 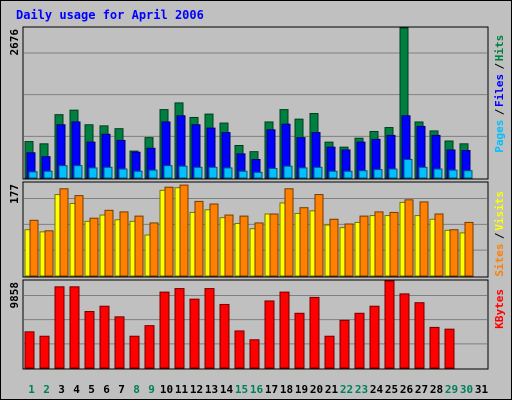 What do you see at coordinates (407, 389) in the screenshot?
I see `x-tick-label-day-26: 26` at bounding box center [407, 389].